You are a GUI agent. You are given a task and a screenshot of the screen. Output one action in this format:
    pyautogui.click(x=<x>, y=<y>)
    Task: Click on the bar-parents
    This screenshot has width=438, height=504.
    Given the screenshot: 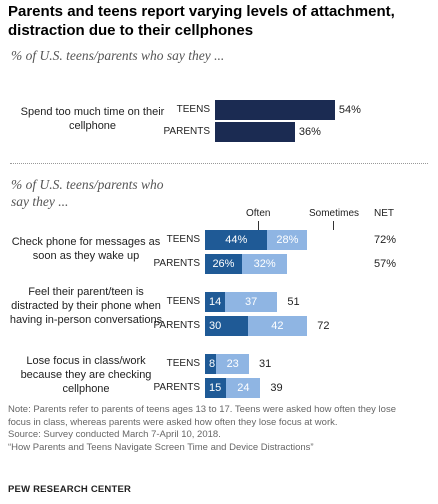 What is the action you would take?
    pyautogui.click(x=255, y=132)
    